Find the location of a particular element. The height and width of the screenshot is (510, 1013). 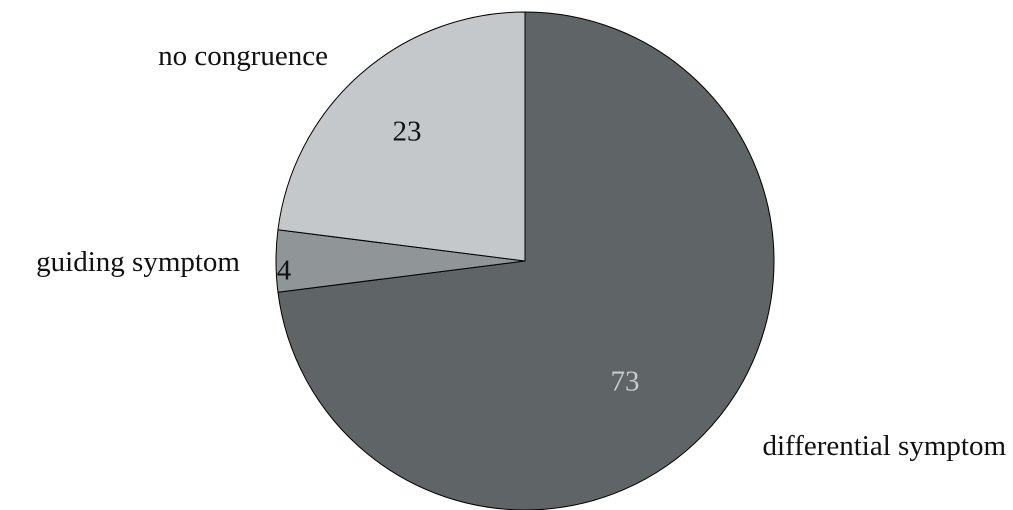

slice-label-differential-symptom: differential symptom is located at coordinates (885, 446).